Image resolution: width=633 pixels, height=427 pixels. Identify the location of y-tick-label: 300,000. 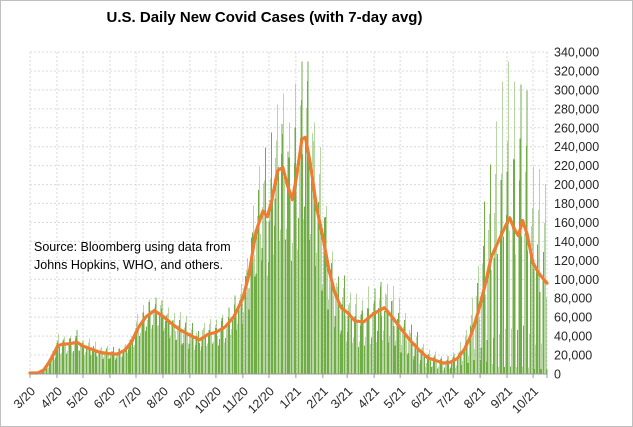
(576, 90).